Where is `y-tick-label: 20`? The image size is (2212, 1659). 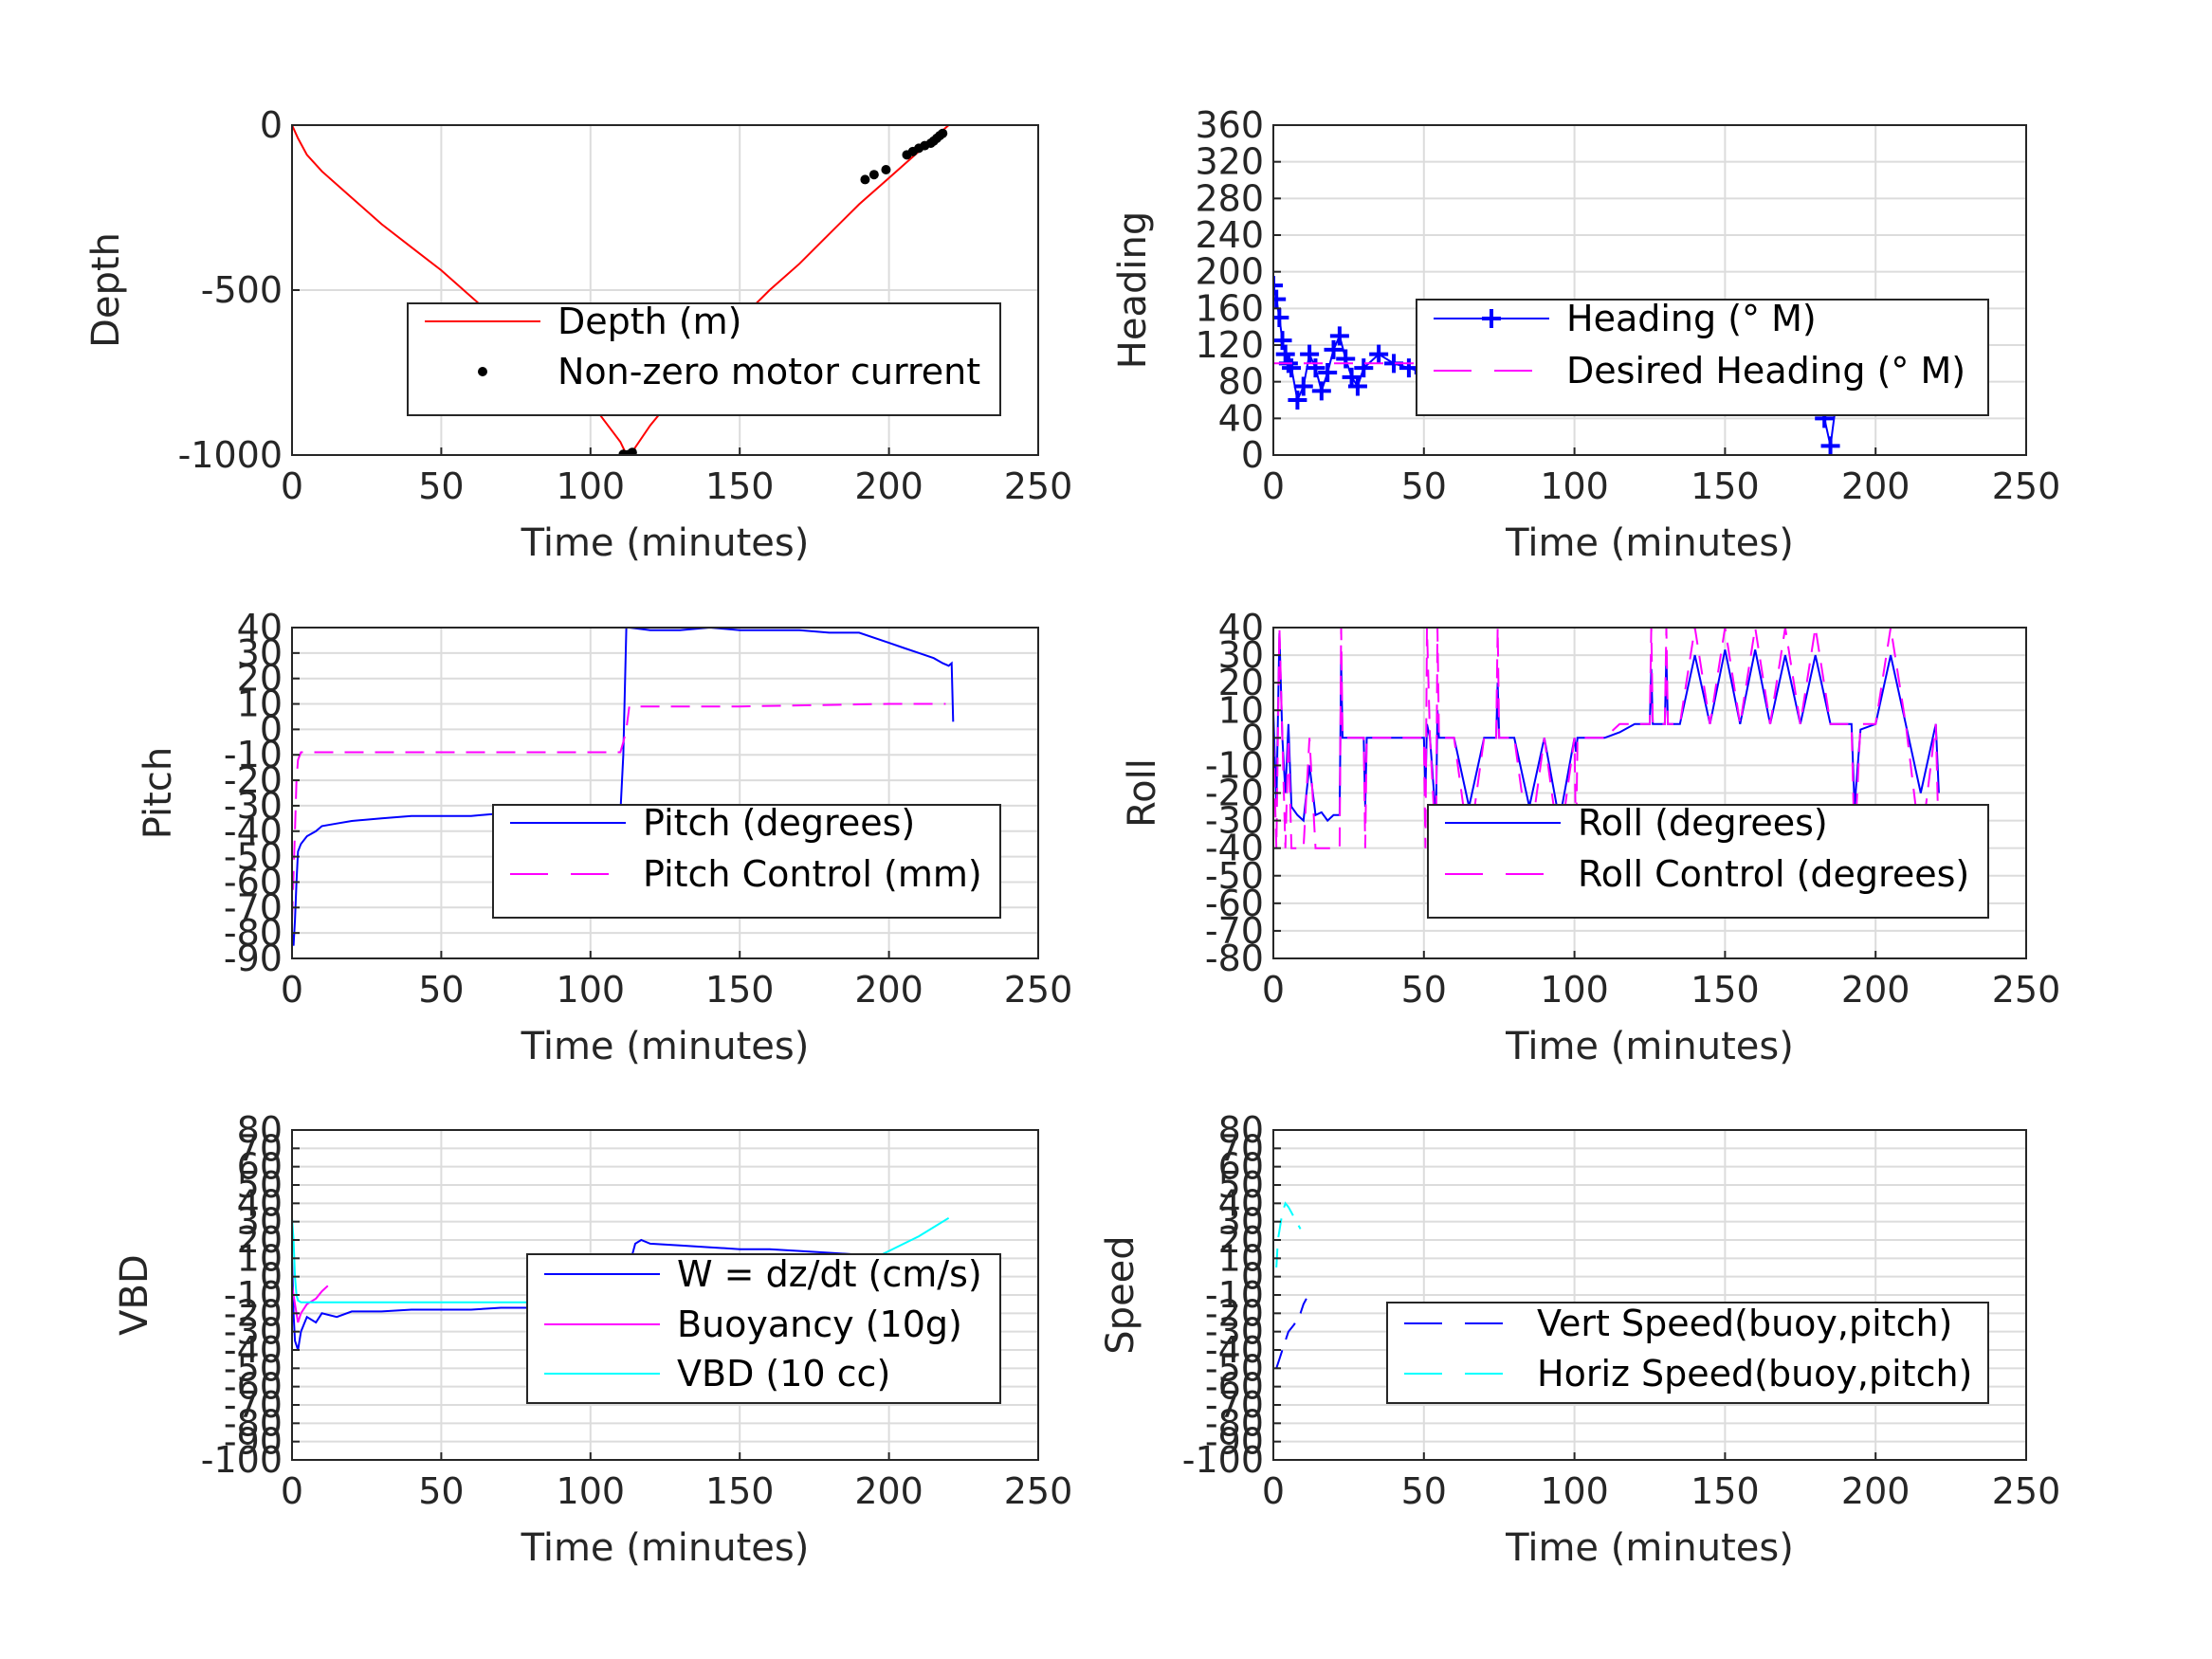
y-tick-label: 20 is located at coordinates (260, 1240).